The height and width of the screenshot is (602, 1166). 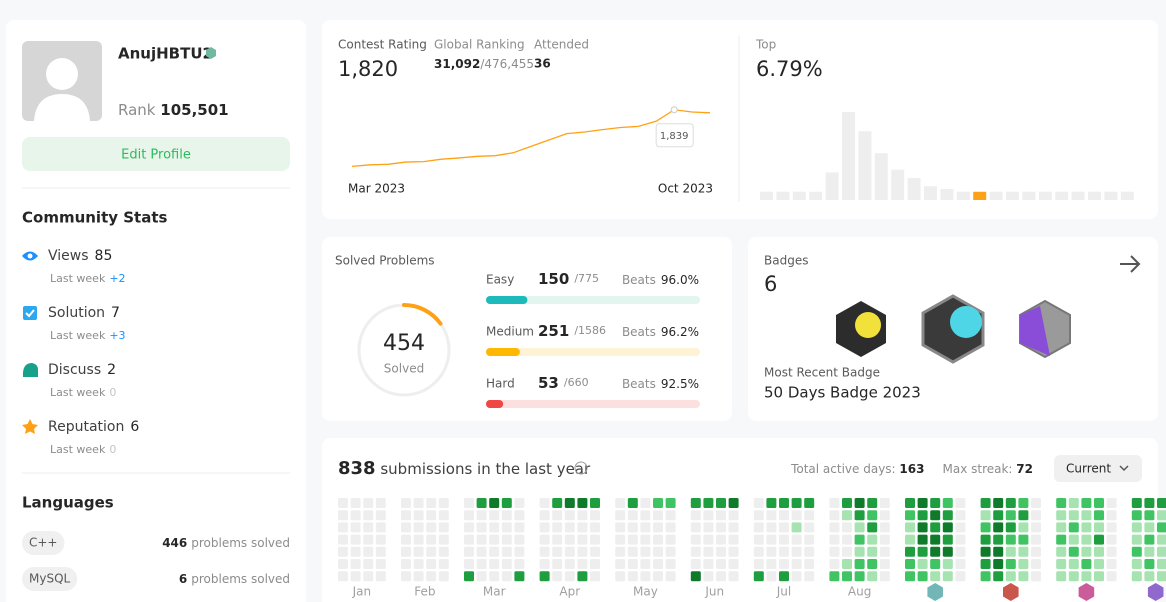 What do you see at coordinates (211, 53) in the screenshot?
I see `verified-icon` at bounding box center [211, 53].